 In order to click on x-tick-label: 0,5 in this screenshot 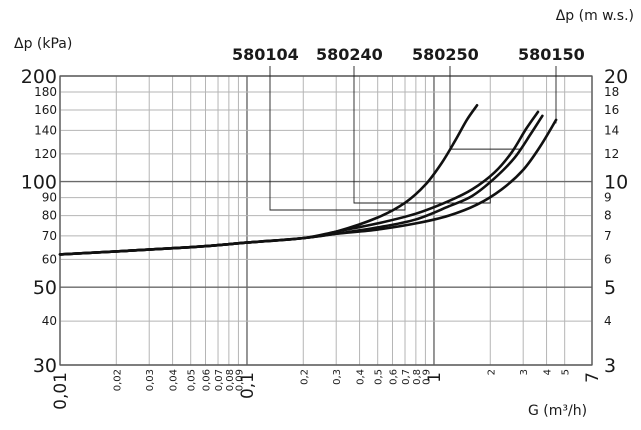, I will do `click(379, 377)`.